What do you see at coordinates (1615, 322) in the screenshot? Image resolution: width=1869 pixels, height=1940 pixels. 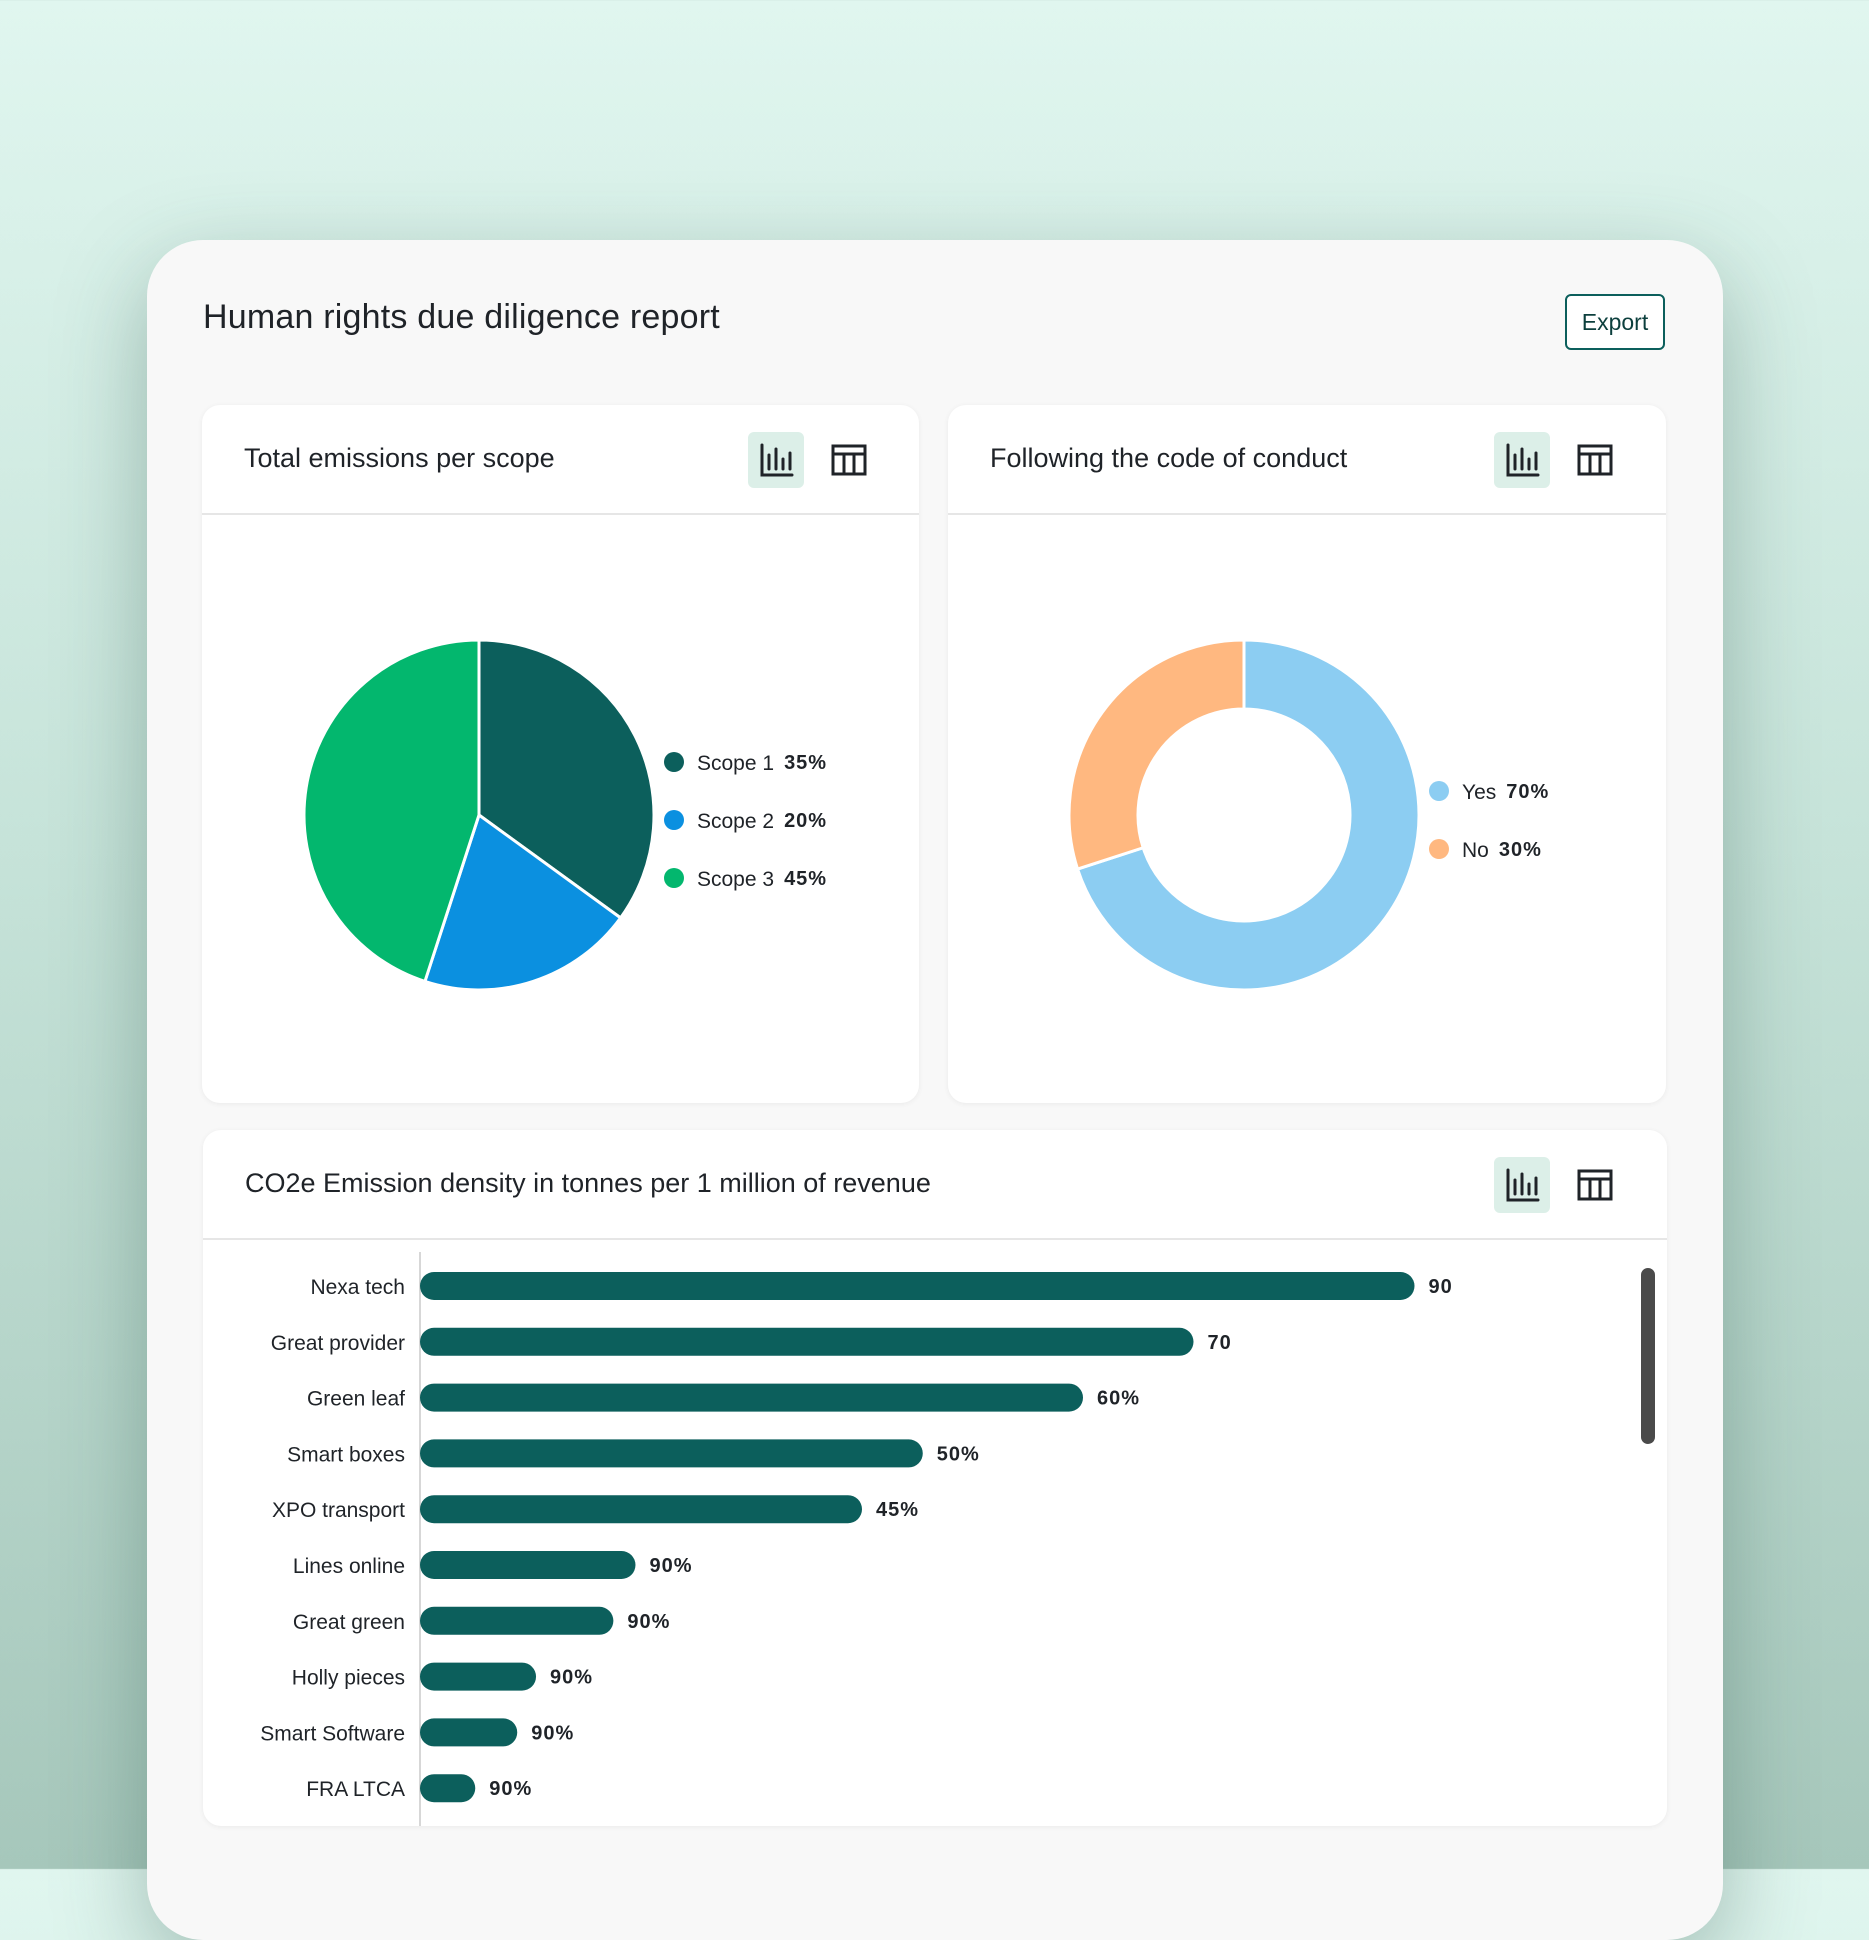 I see `export-button: Export` at bounding box center [1615, 322].